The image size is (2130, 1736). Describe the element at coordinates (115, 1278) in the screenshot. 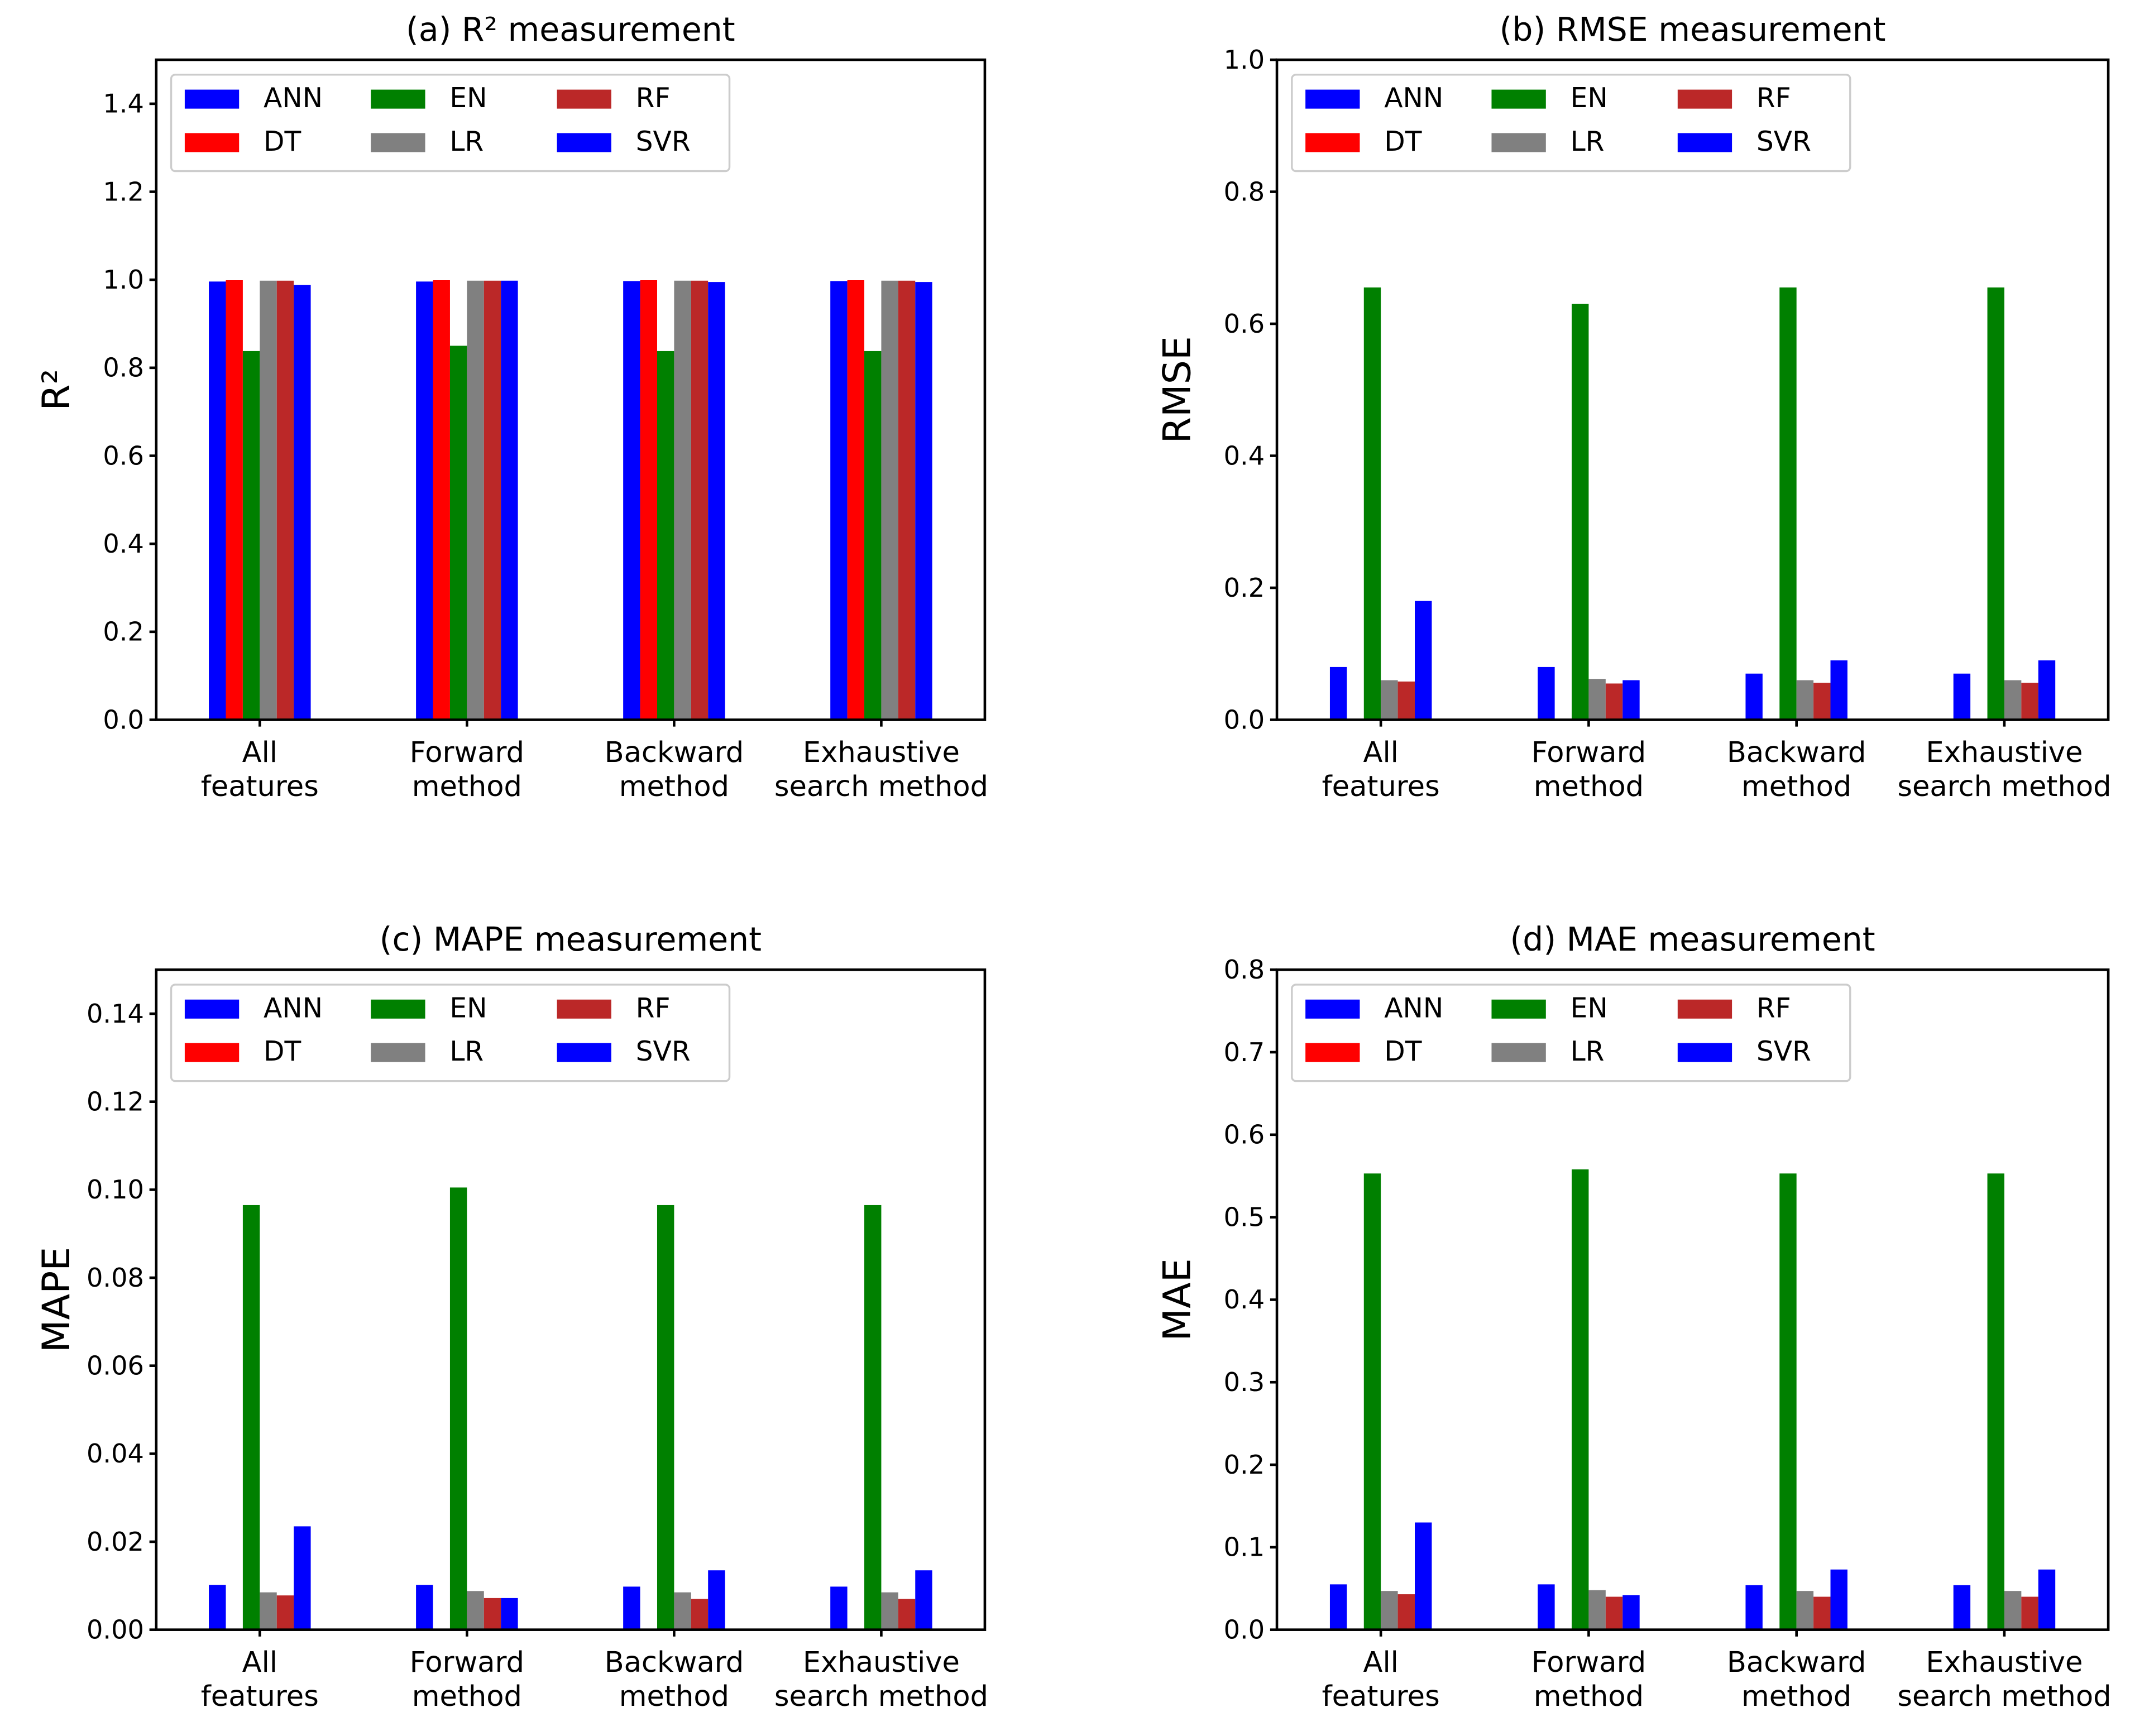

I see `y-tick-label: 0.08` at that location.